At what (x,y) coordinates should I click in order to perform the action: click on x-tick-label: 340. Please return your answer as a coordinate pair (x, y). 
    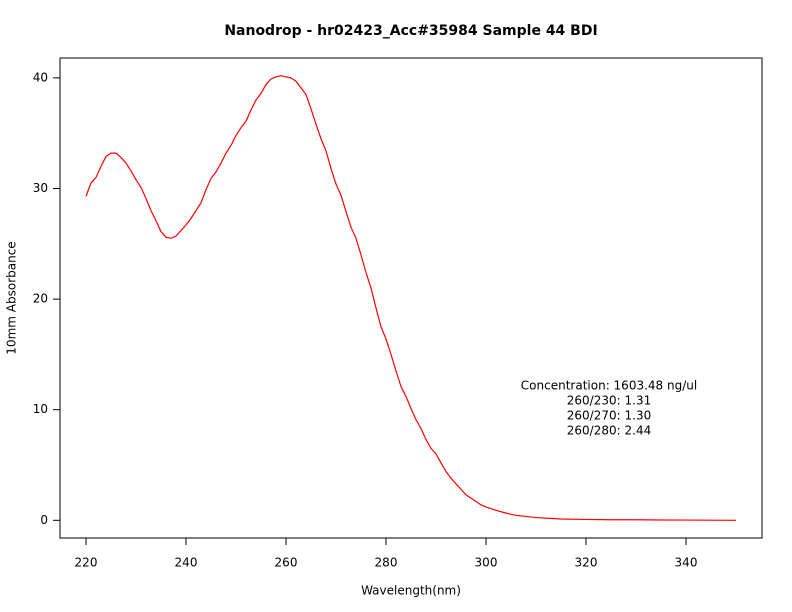
    Looking at the image, I should click on (686, 563).